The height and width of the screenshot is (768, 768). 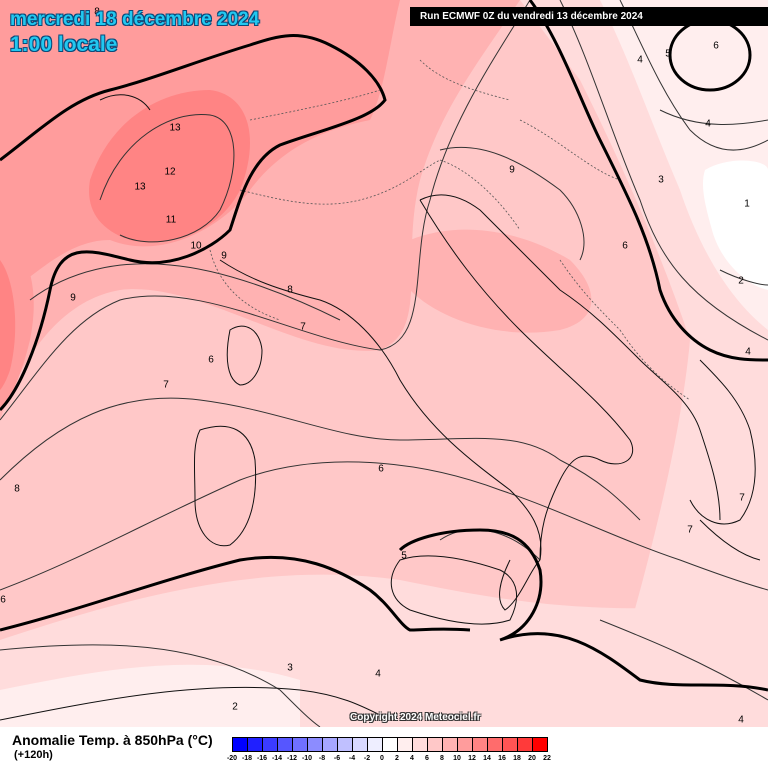 I want to click on legend-tick-label: 2, so click(x=397, y=758).